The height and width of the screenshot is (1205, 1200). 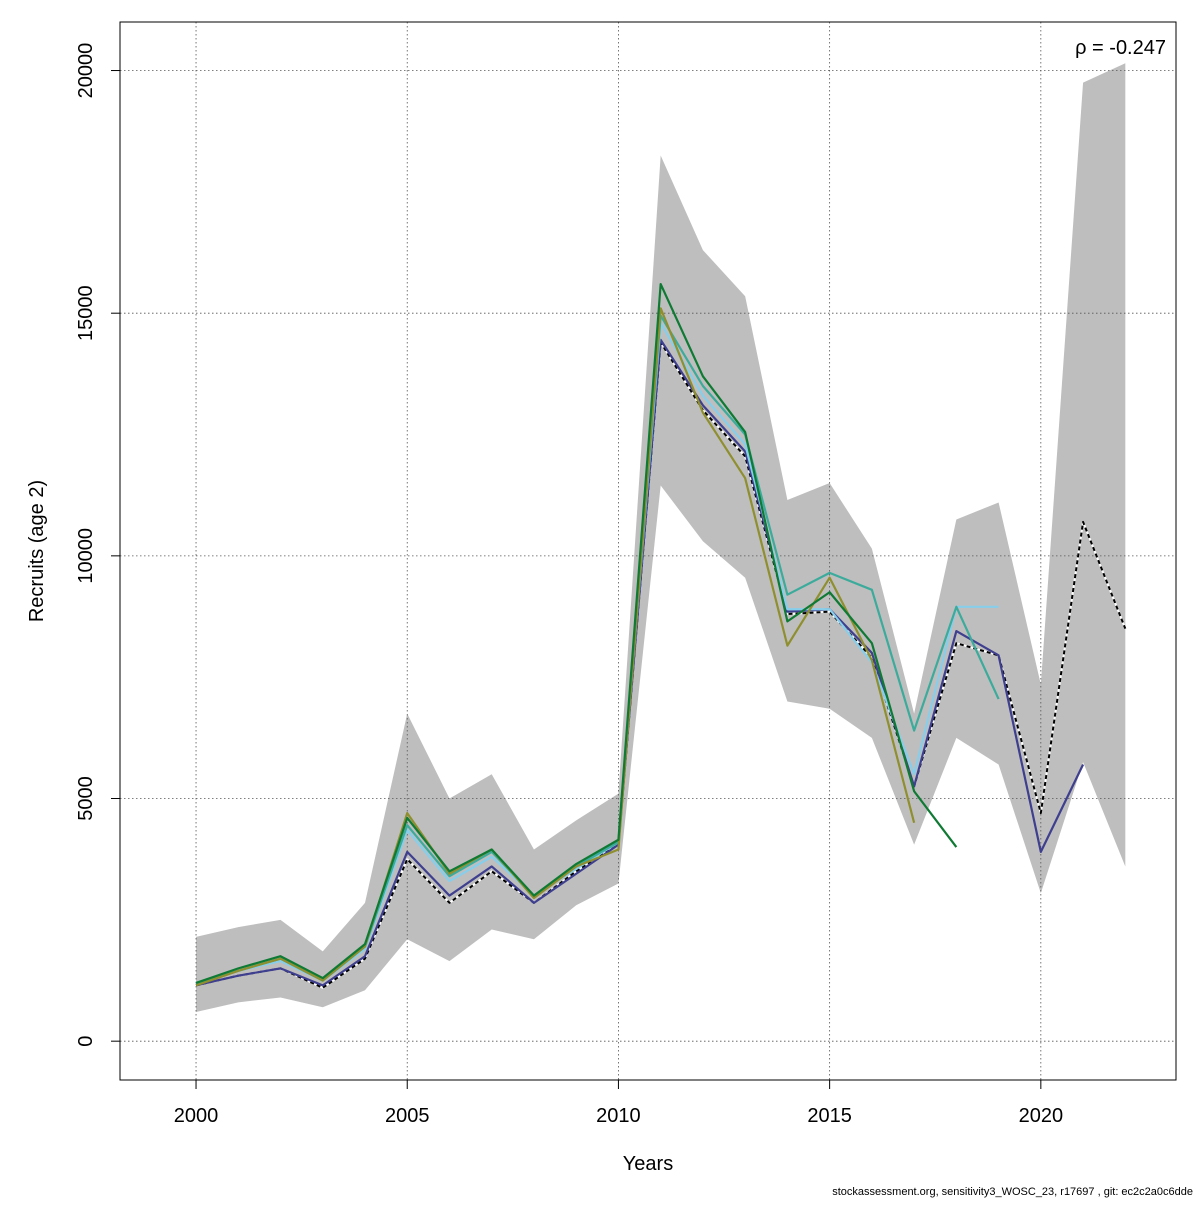 What do you see at coordinates (407, 1116) in the screenshot?
I see `x-tick-label-2005: 2005` at bounding box center [407, 1116].